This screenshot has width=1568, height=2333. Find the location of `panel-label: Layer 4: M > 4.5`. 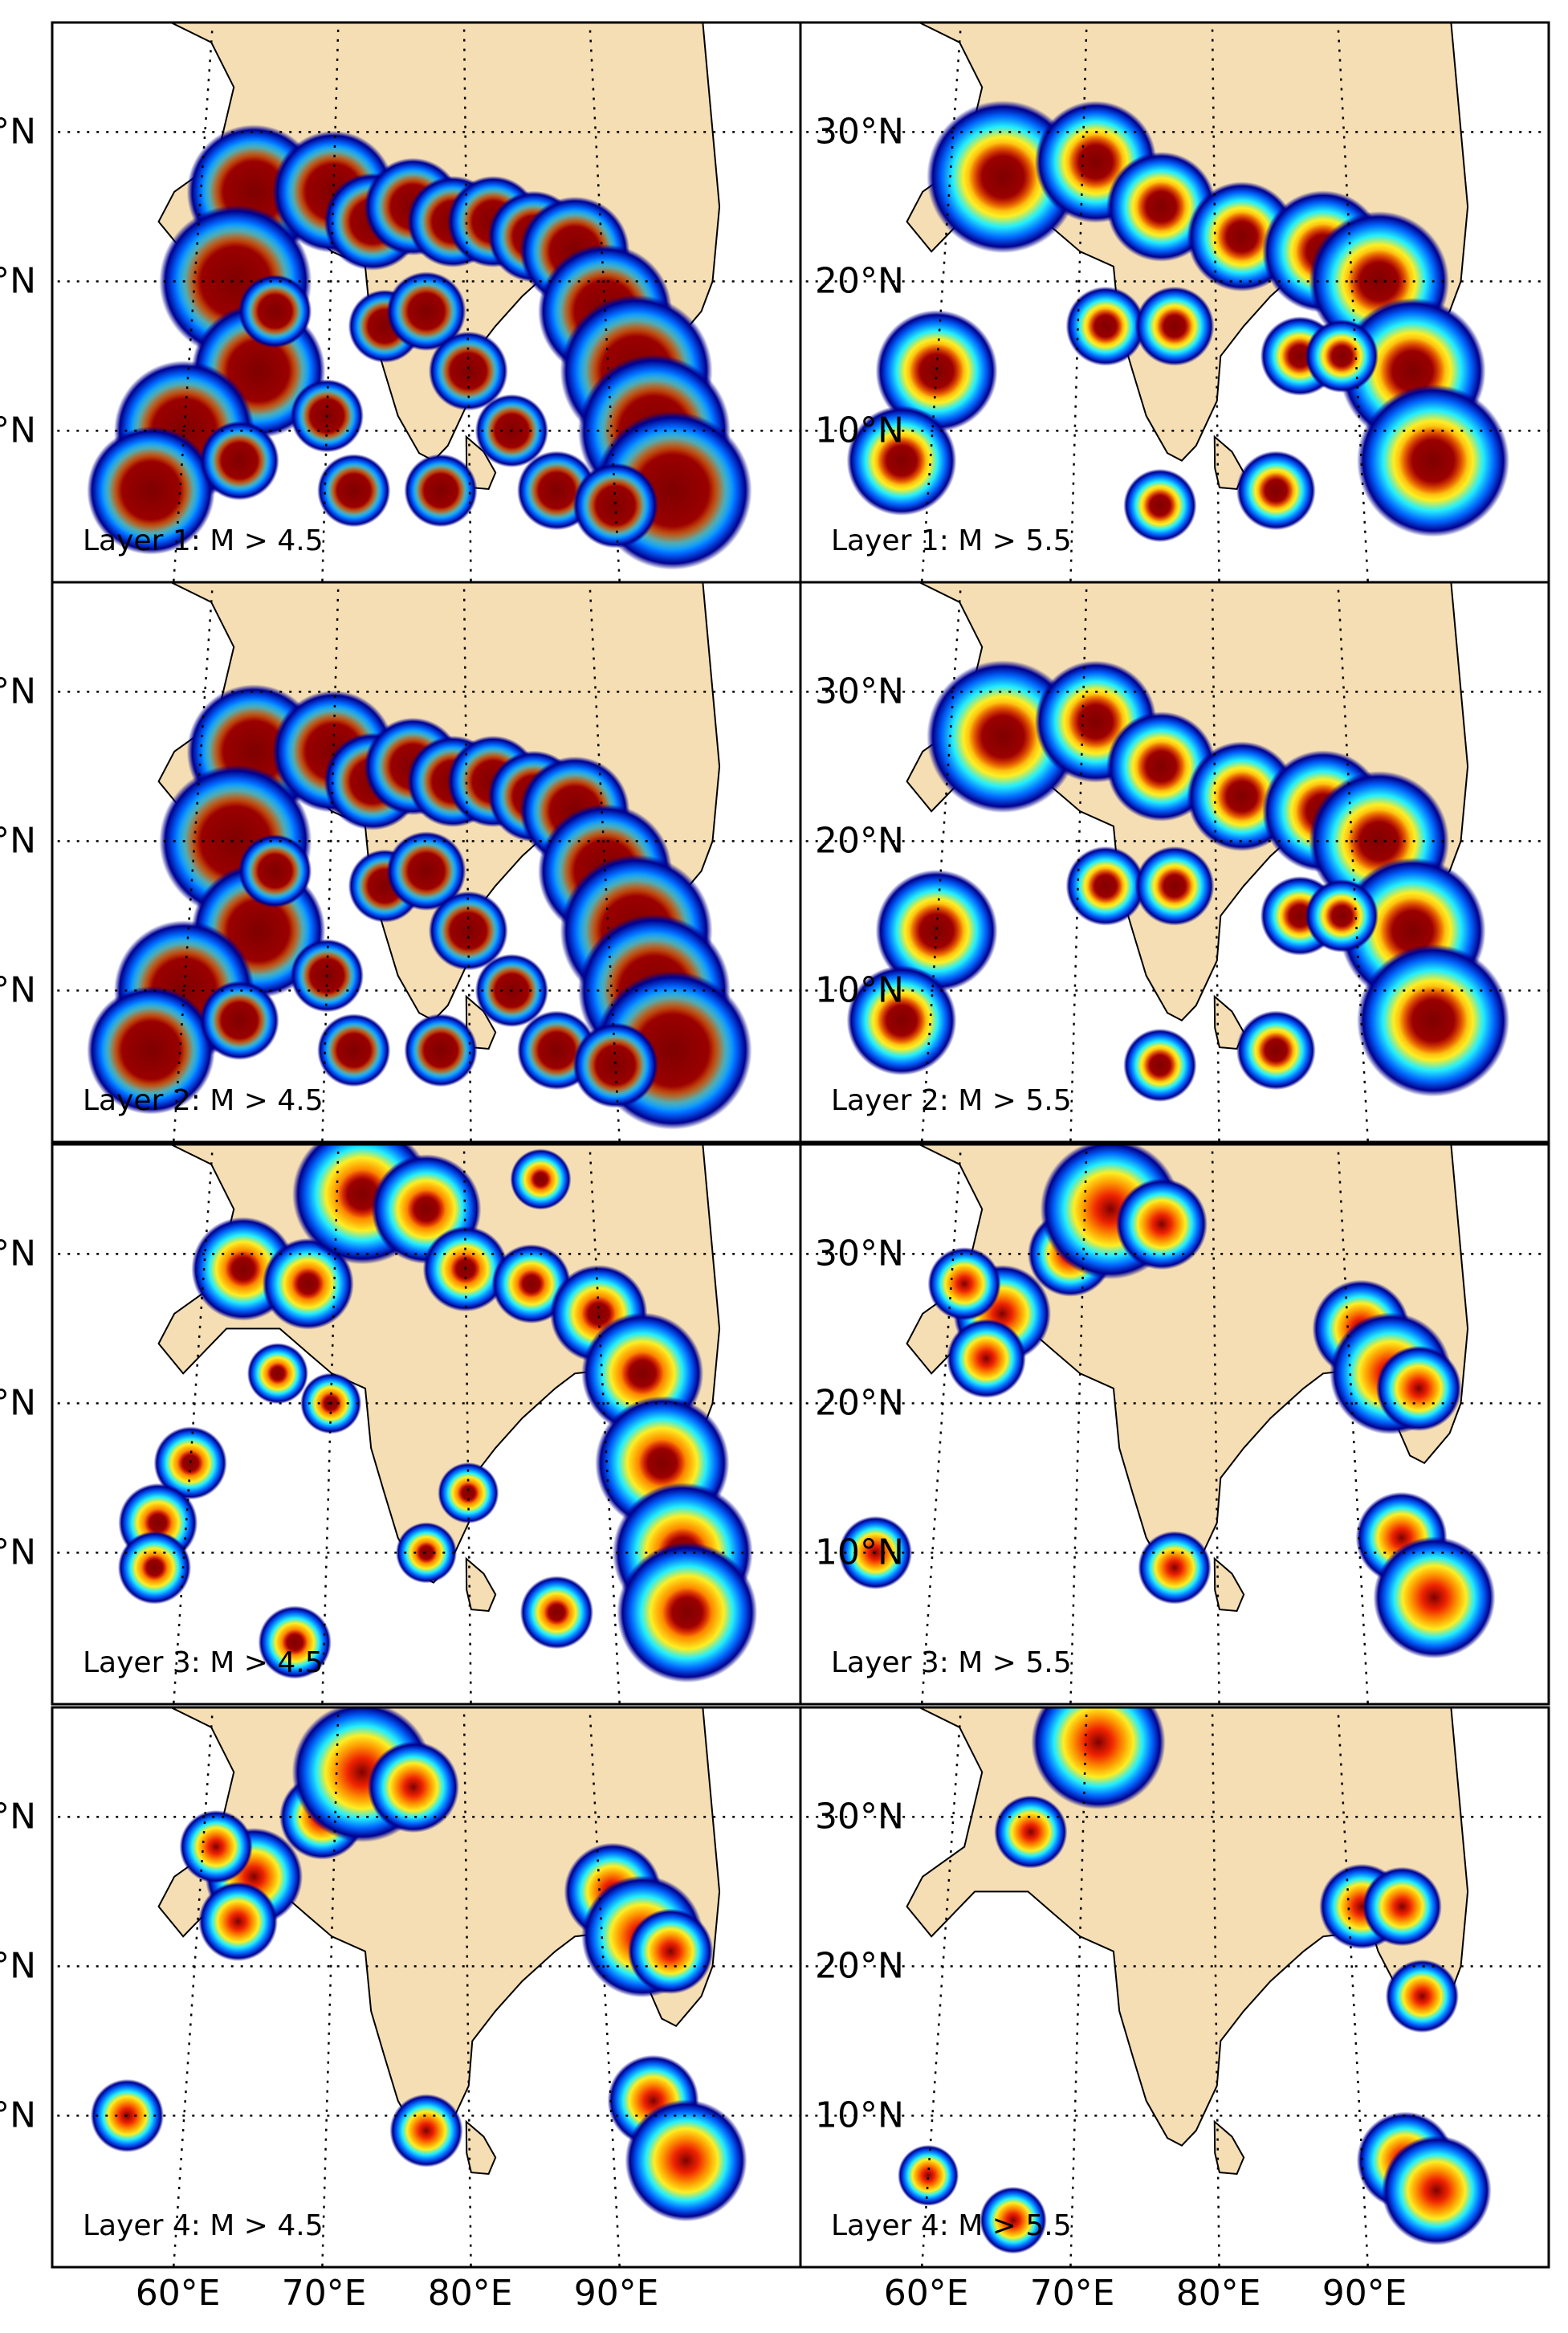

panel-label: Layer 4: M > 4.5 is located at coordinates (203, 2225).